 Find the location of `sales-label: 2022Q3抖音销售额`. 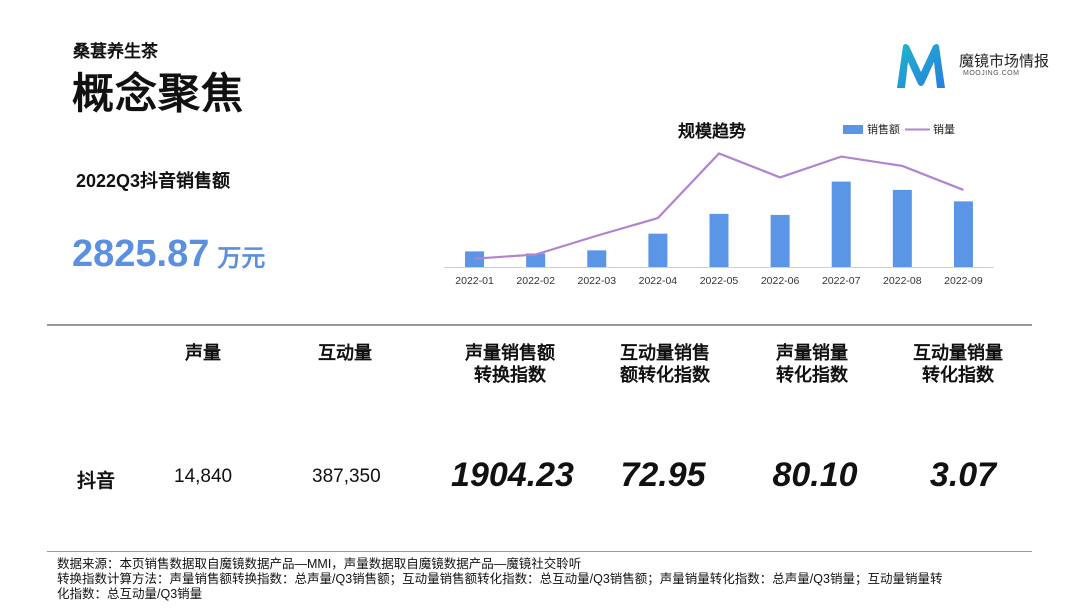

sales-label: 2022Q3抖音销售额 is located at coordinates (153, 181).